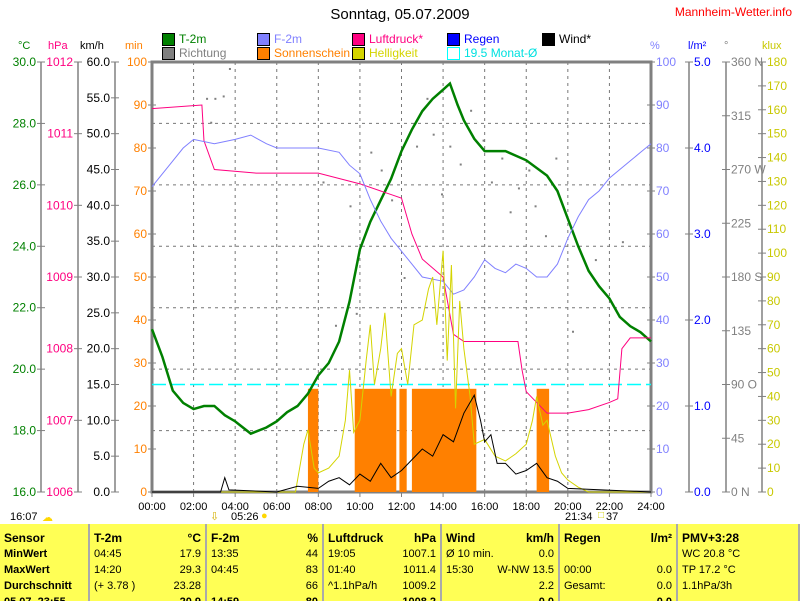  What do you see at coordinates (99, 62) in the screenshot?
I see `axis-tick-label-wind: 60.0` at bounding box center [99, 62].